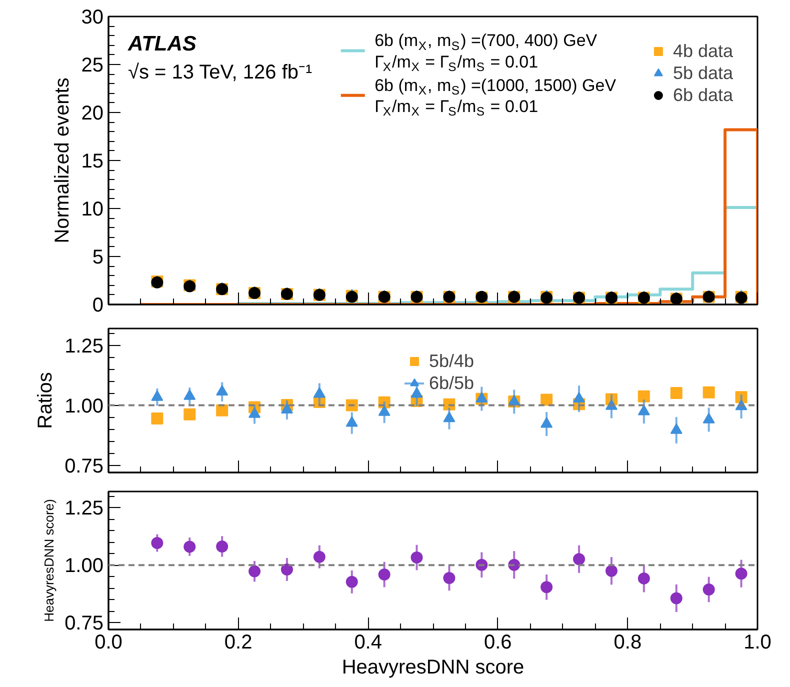 The image size is (790, 687). What do you see at coordinates (220, 73) in the screenshot?
I see `annotation: √s = 13 TeV, 126 fb⁻¹` at bounding box center [220, 73].